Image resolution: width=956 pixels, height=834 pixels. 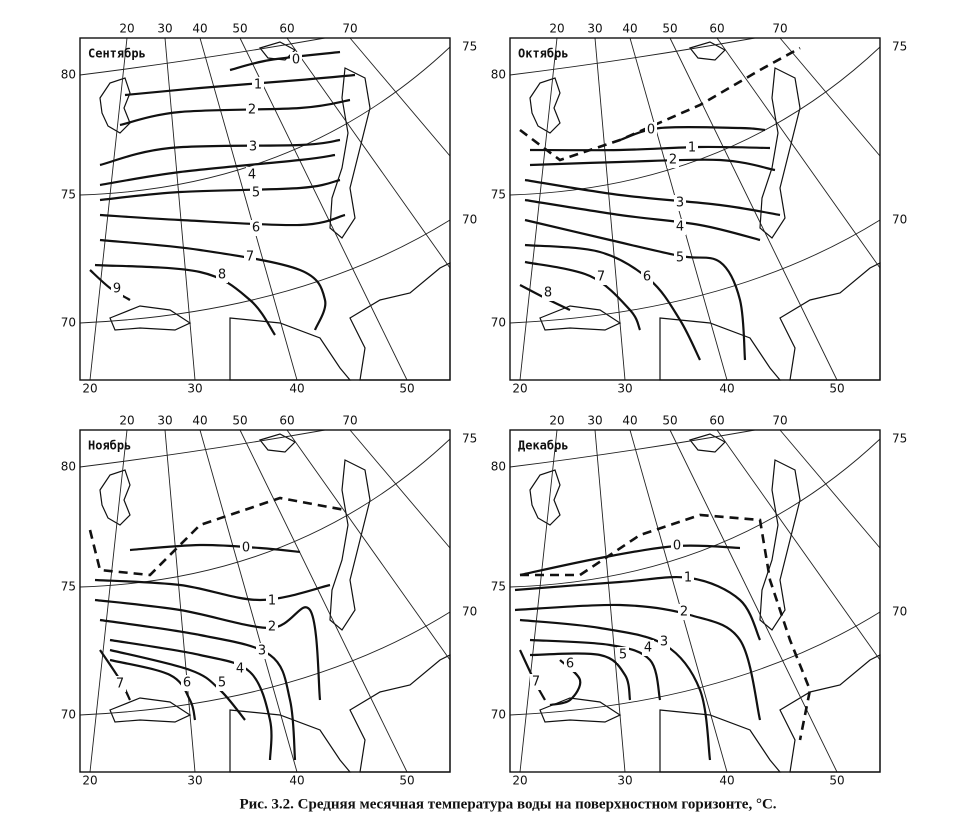 What do you see at coordinates (117, 54) in the screenshot?
I see `panel-title: Сентябрь` at bounding box center [117, 54].